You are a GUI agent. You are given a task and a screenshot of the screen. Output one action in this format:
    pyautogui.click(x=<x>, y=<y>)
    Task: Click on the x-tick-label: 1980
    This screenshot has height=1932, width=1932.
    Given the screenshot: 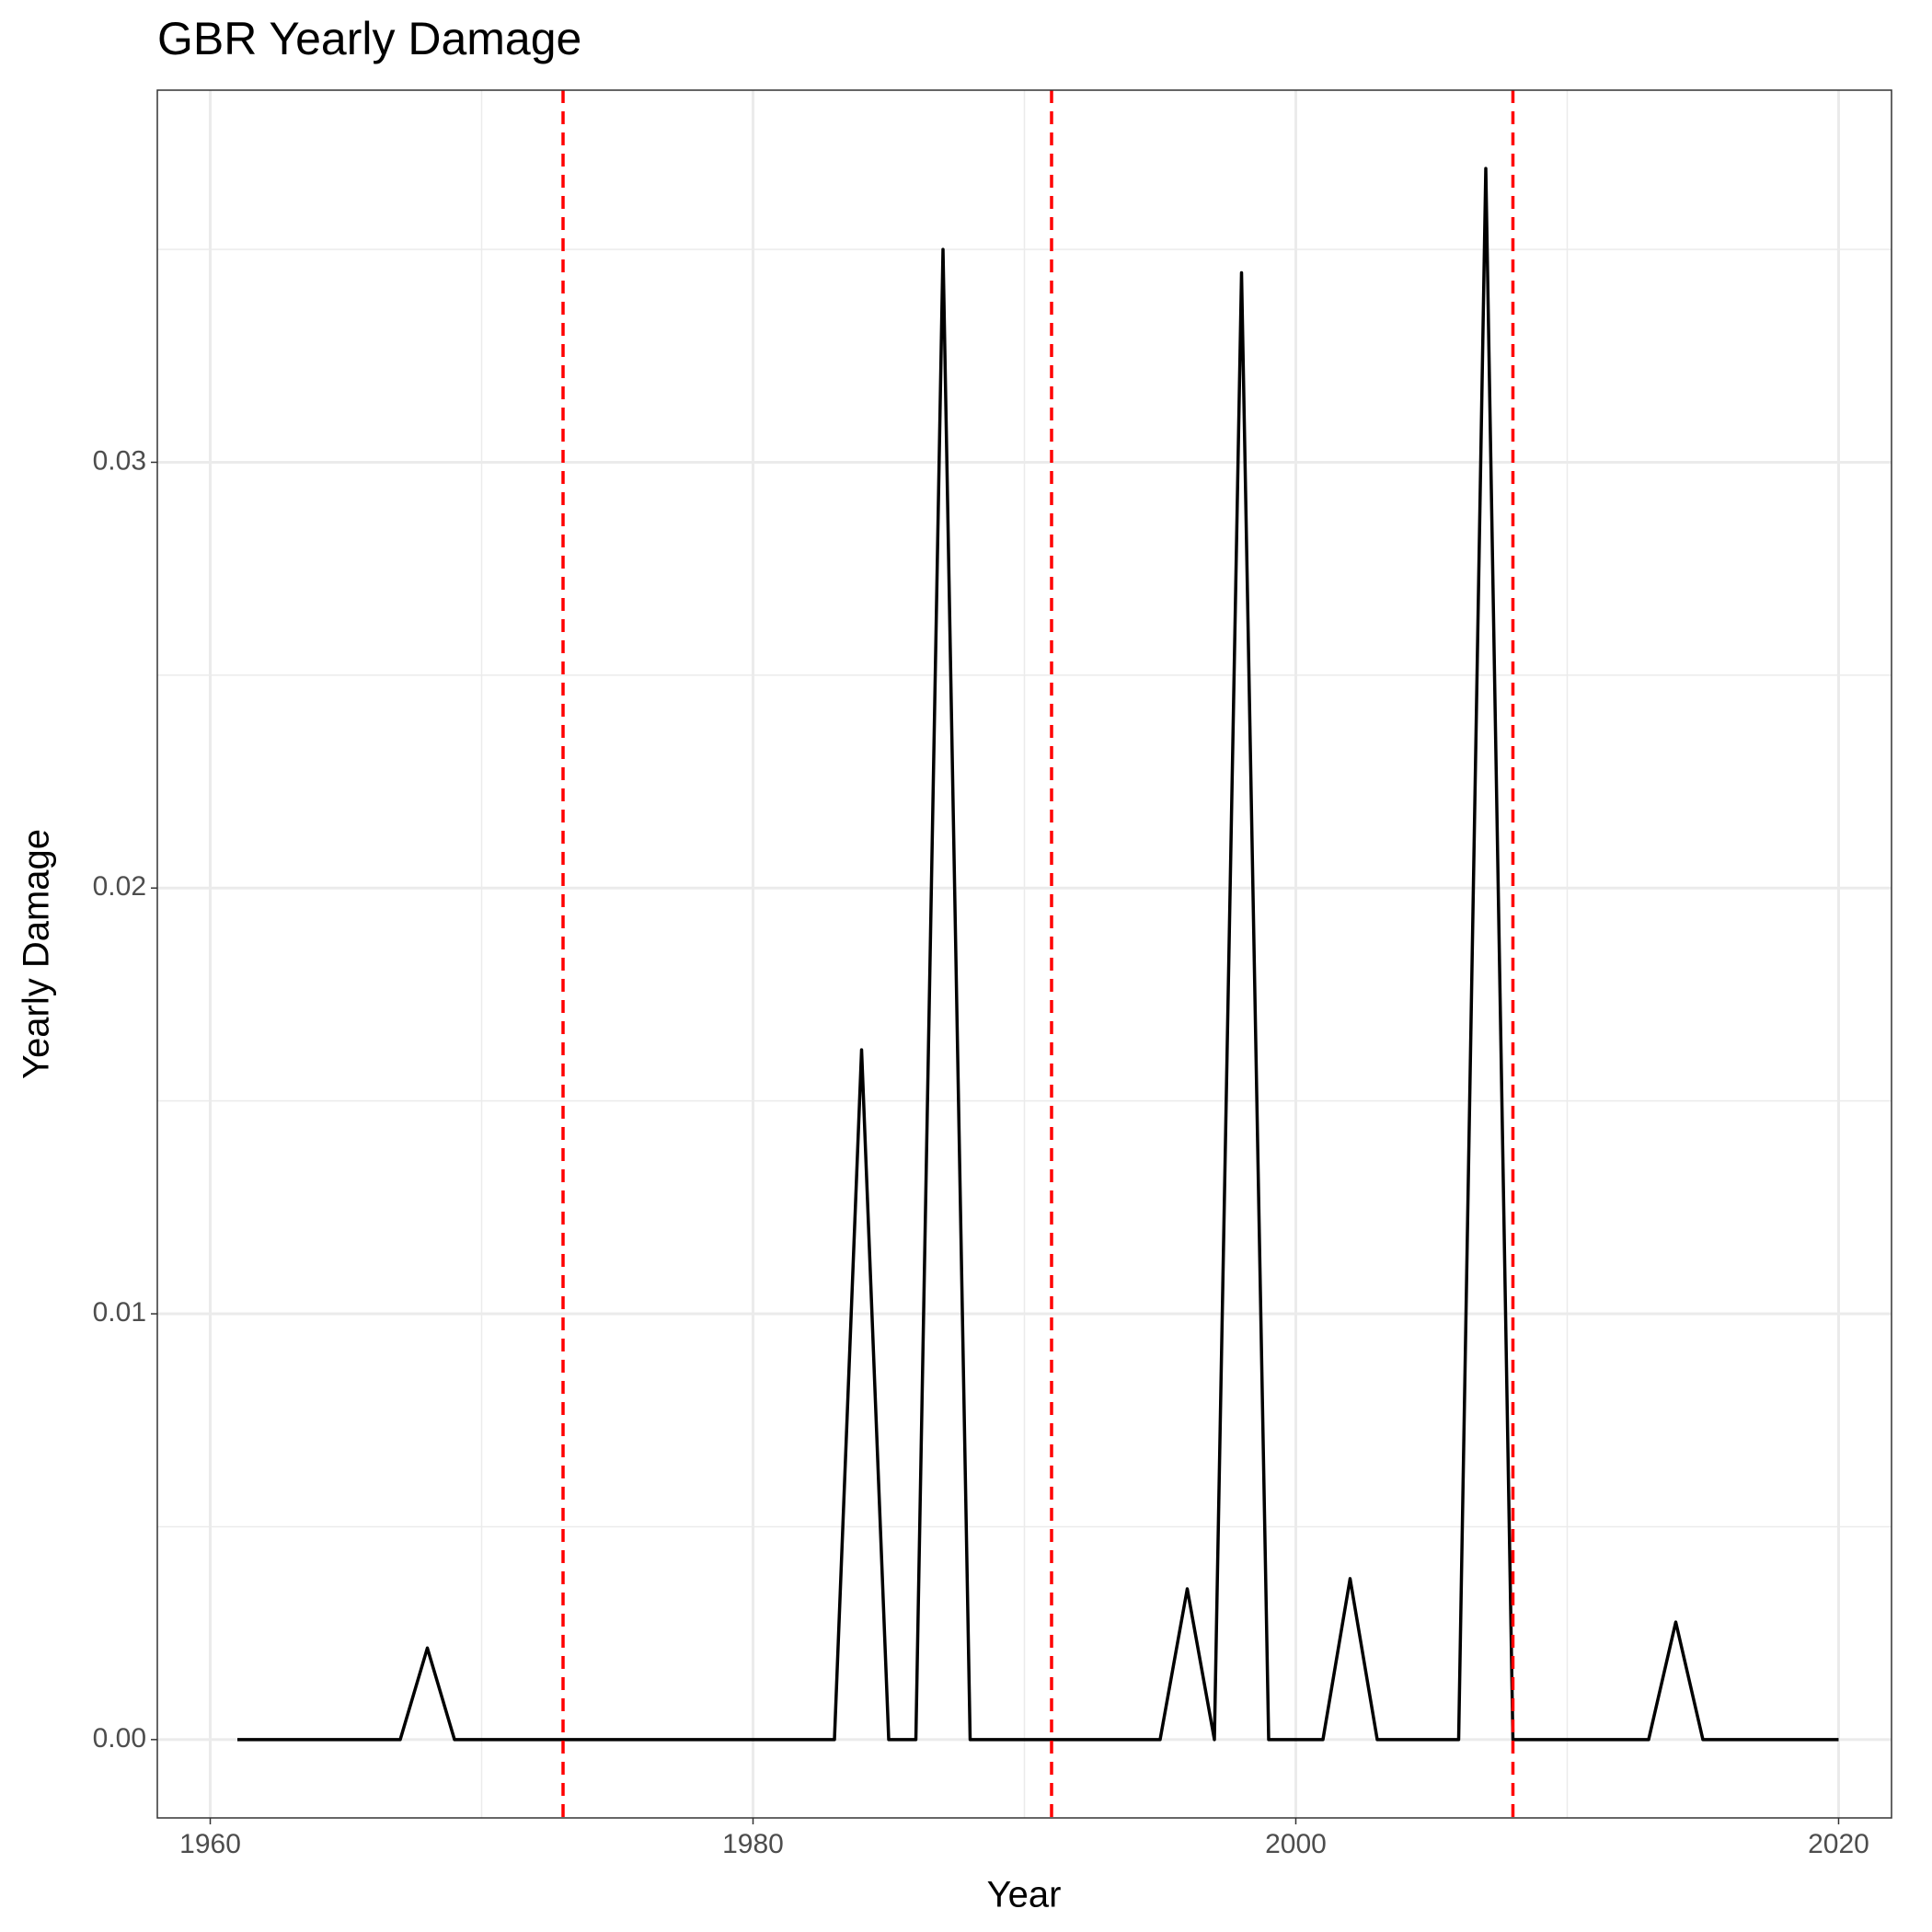 What is the action you would take?
    pyautogui.click(x=753, y=1844)
    